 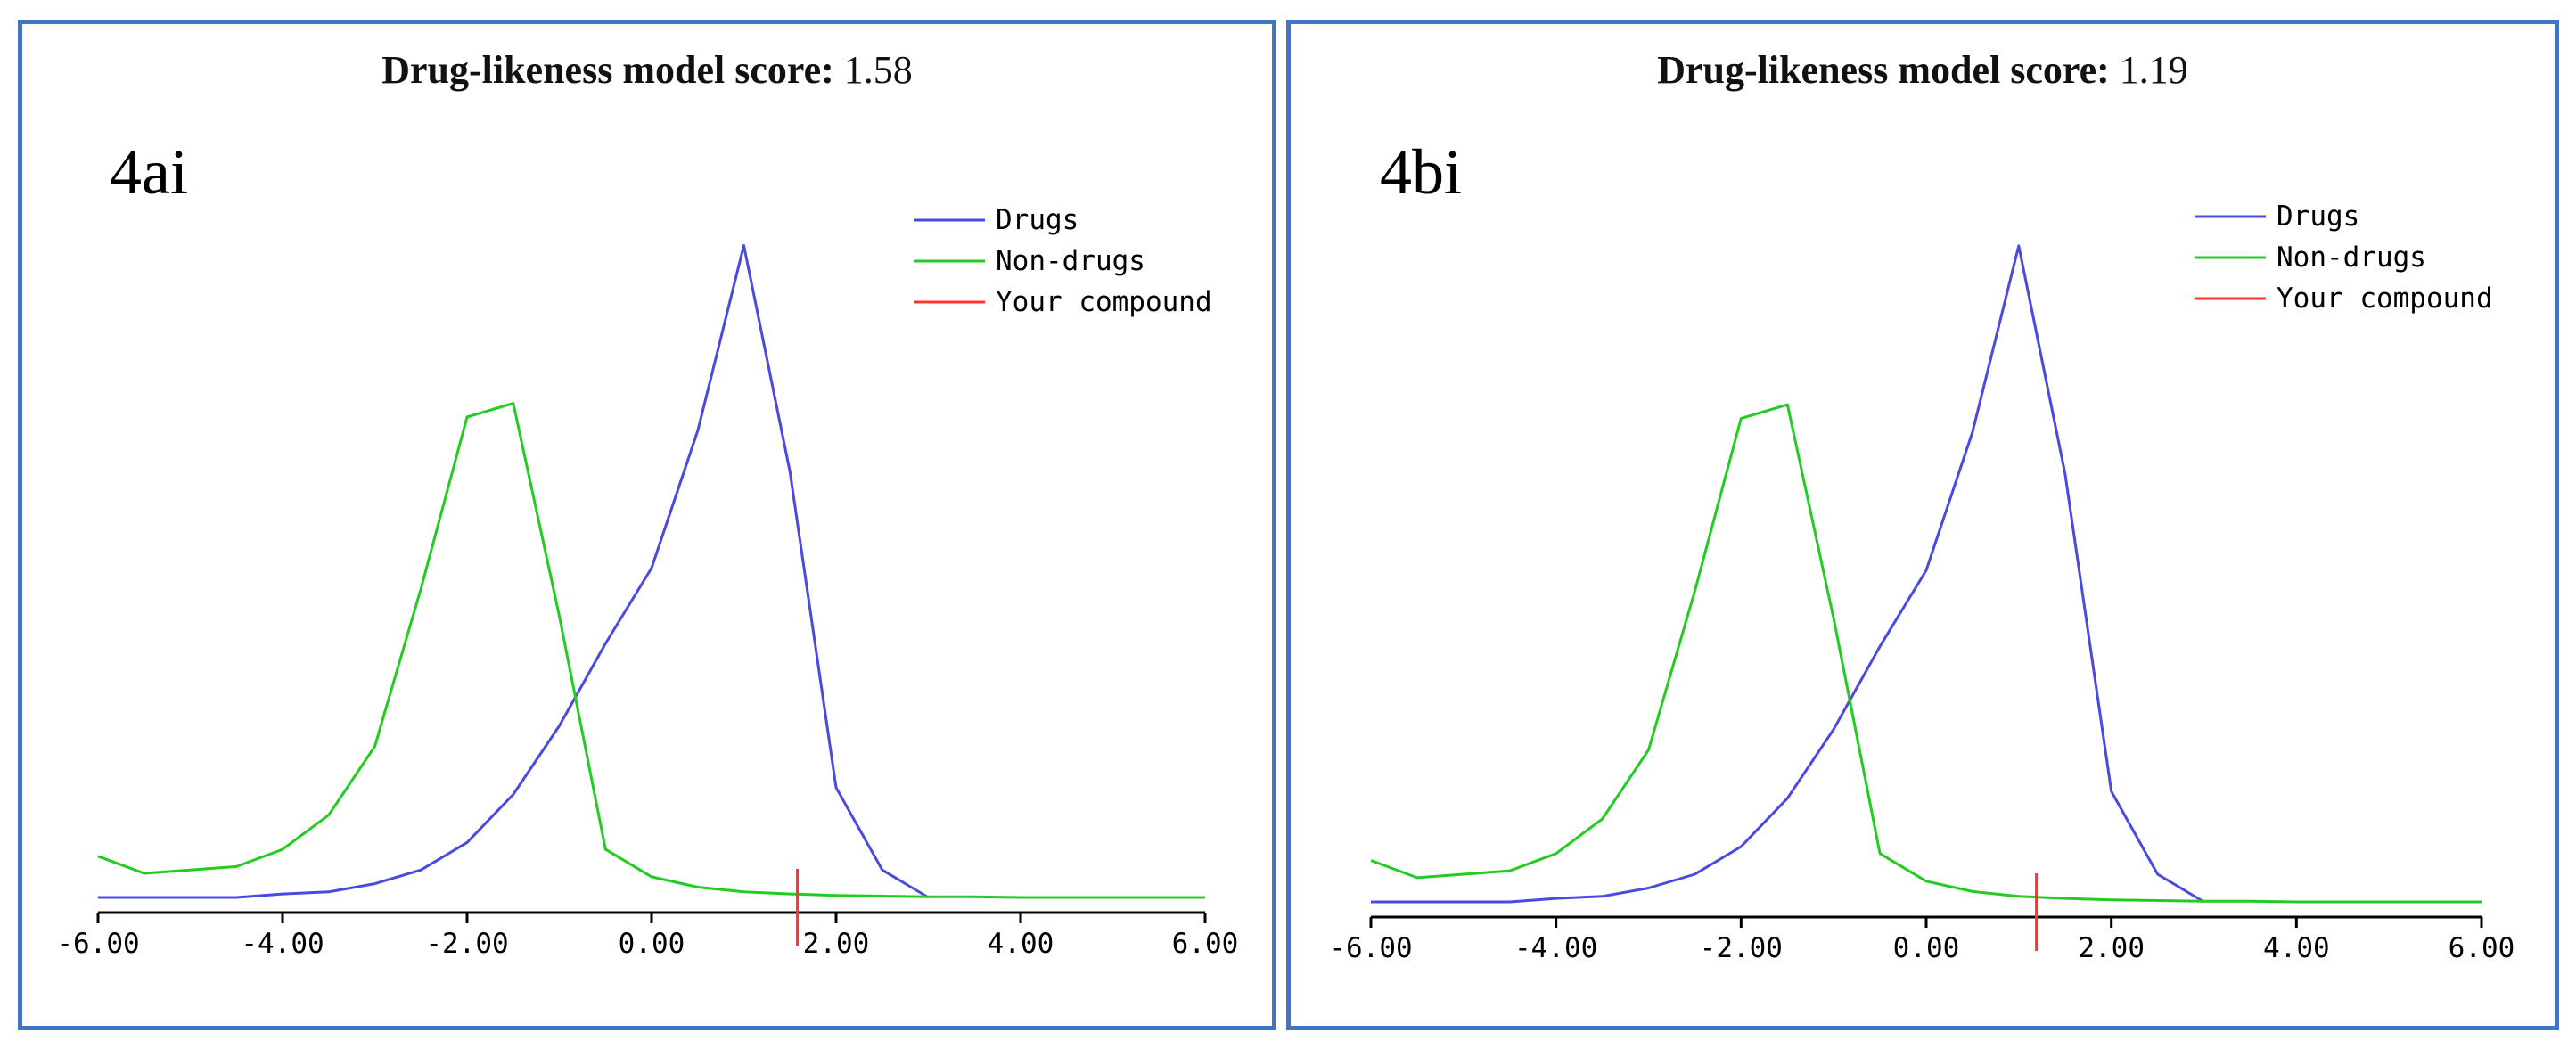 What do you see at coordinates (1421, 172) in the screenshot?
I see `panel-label: 4bi` at bounding box center [1421, 172].